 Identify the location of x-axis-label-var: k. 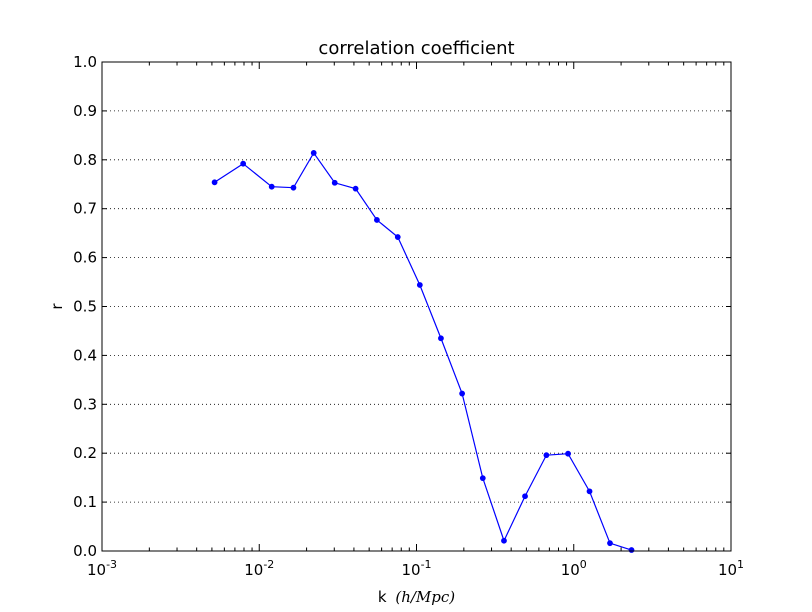
(382, 597).